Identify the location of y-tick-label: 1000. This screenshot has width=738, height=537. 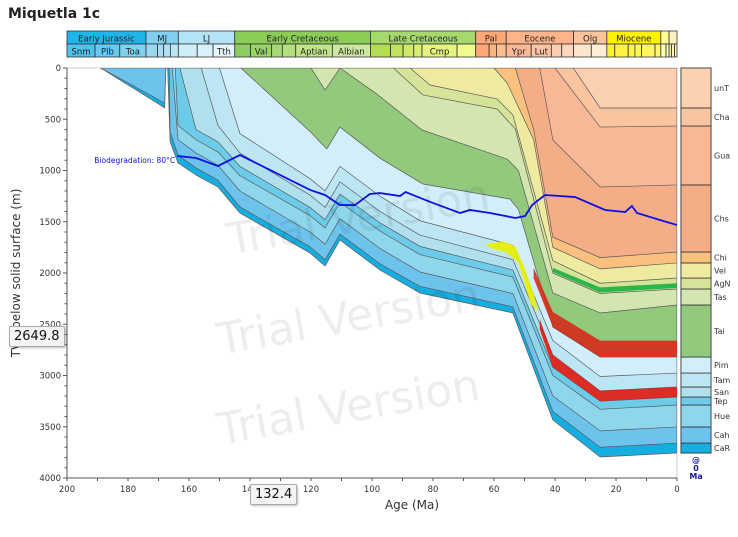
(50, 172).